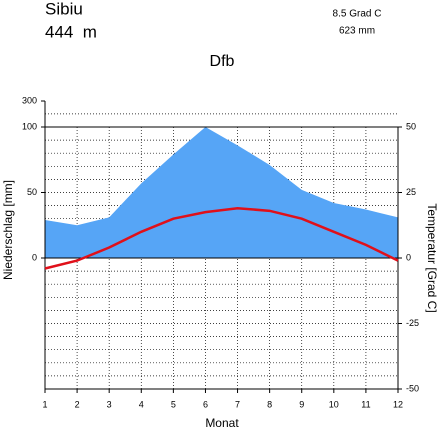 The height and width of the screenshot is (430, 439). I want to click on y2-tick-label: 25, so click(411, 192).